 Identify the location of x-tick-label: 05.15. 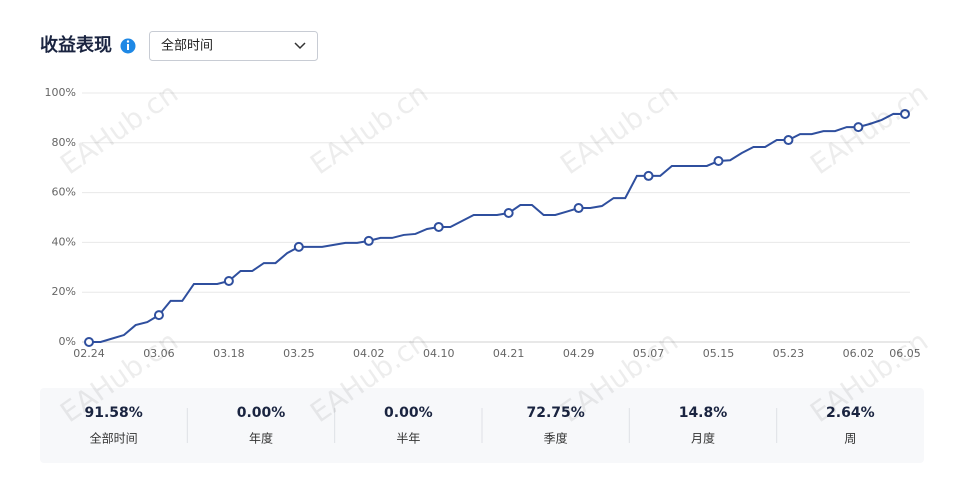
(719, 353).